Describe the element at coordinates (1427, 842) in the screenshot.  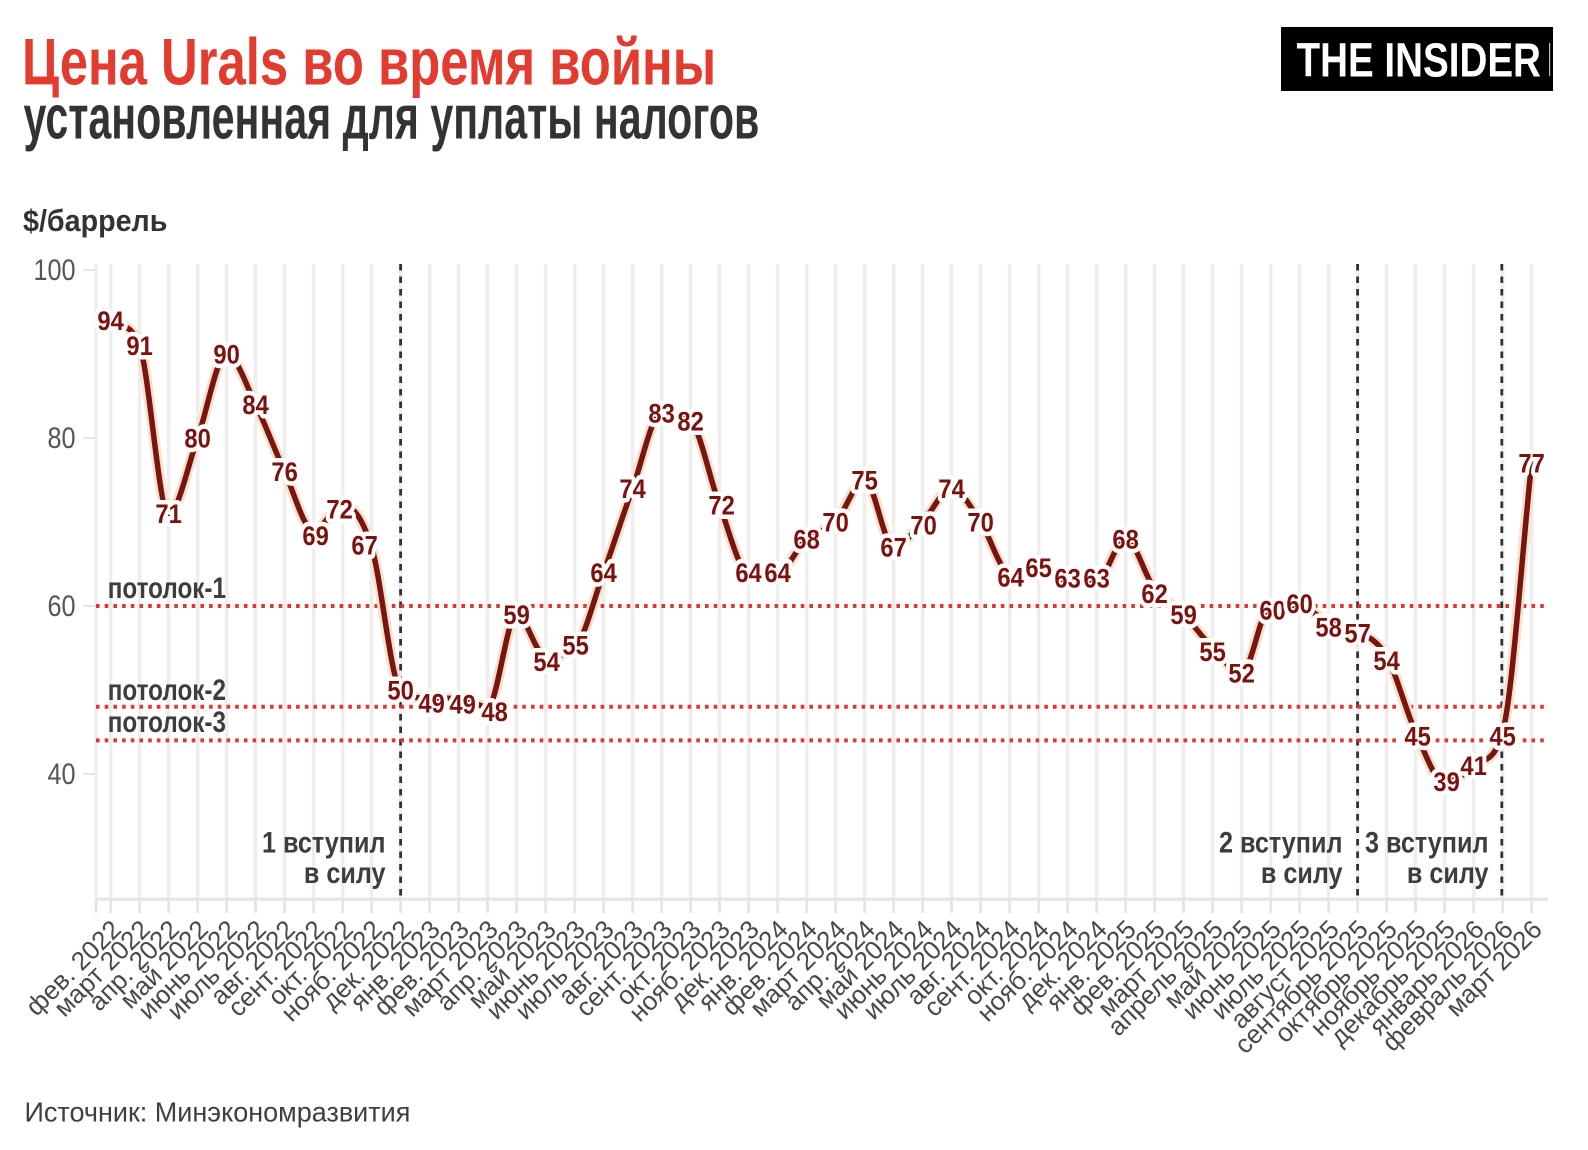
I see `svg-text: 3 вступил` at that location.